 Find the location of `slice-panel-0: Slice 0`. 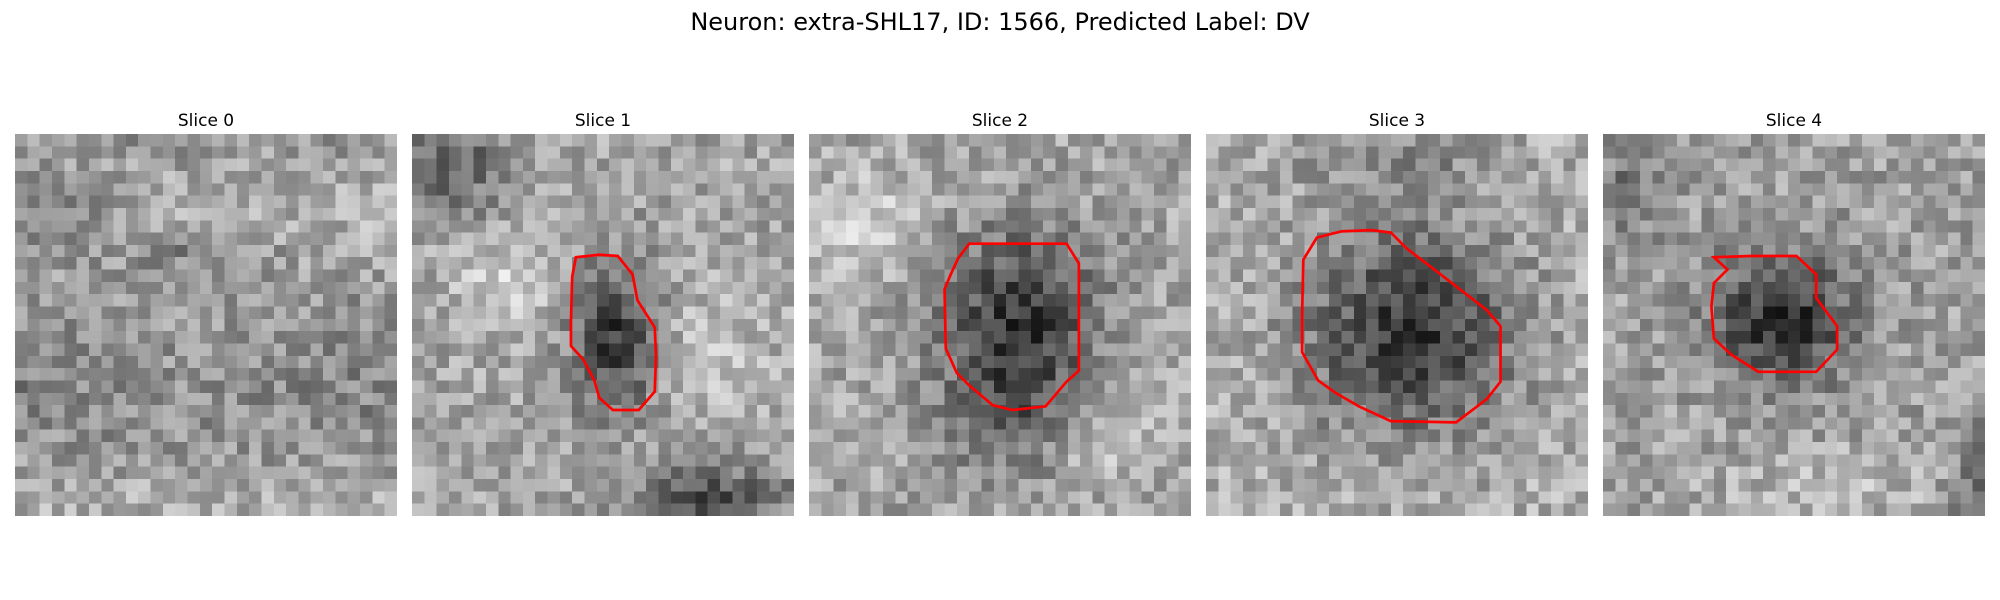

slice-panel-0: Slice 0 is located at coordinates (206, 312).